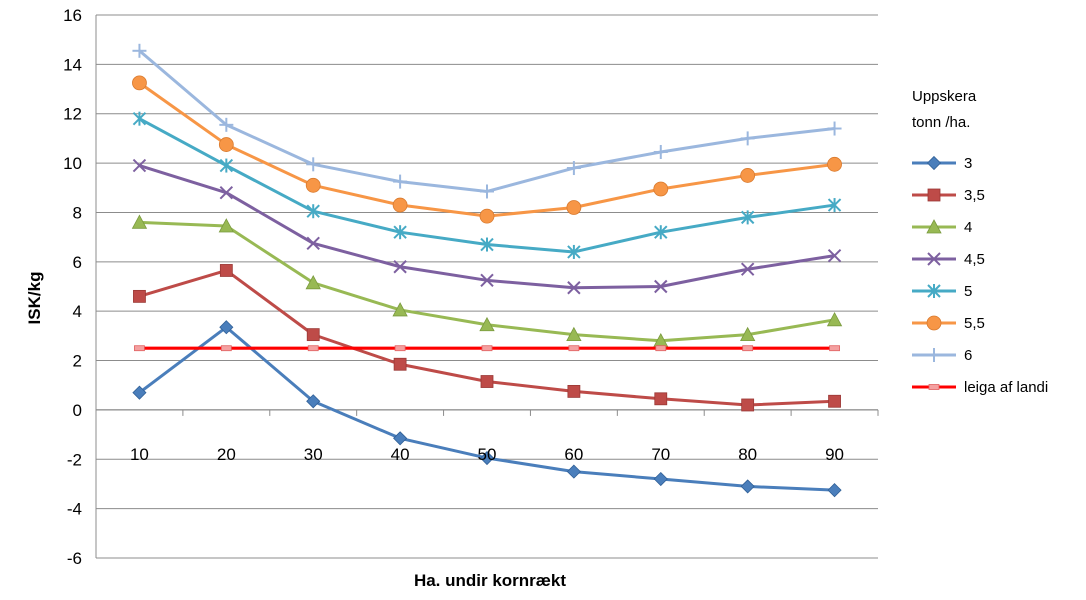  I want to click on legend-label: 4,5, so click(974, 259).